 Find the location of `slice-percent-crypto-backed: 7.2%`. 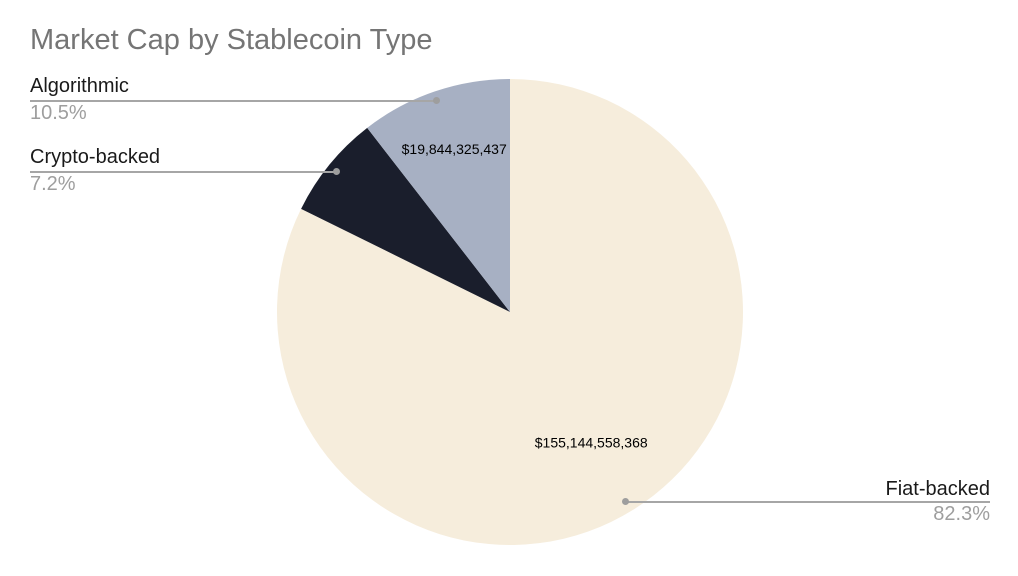

slice-percent-crypto-backed: 7.2% is located at coordinates (53, 184).